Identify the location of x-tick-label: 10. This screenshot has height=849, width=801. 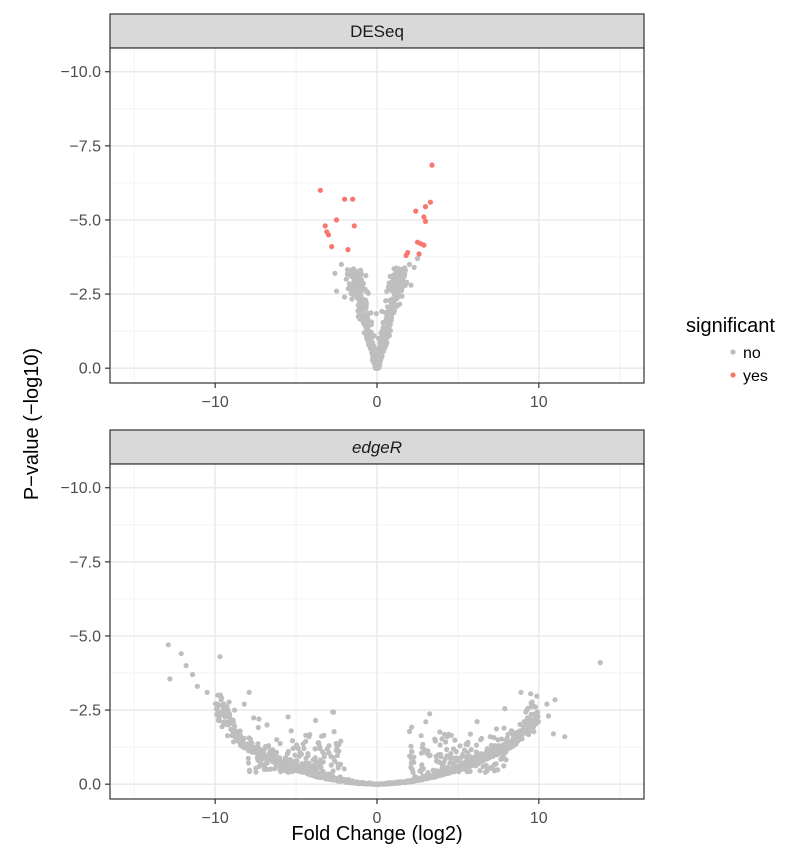
(539, 402).